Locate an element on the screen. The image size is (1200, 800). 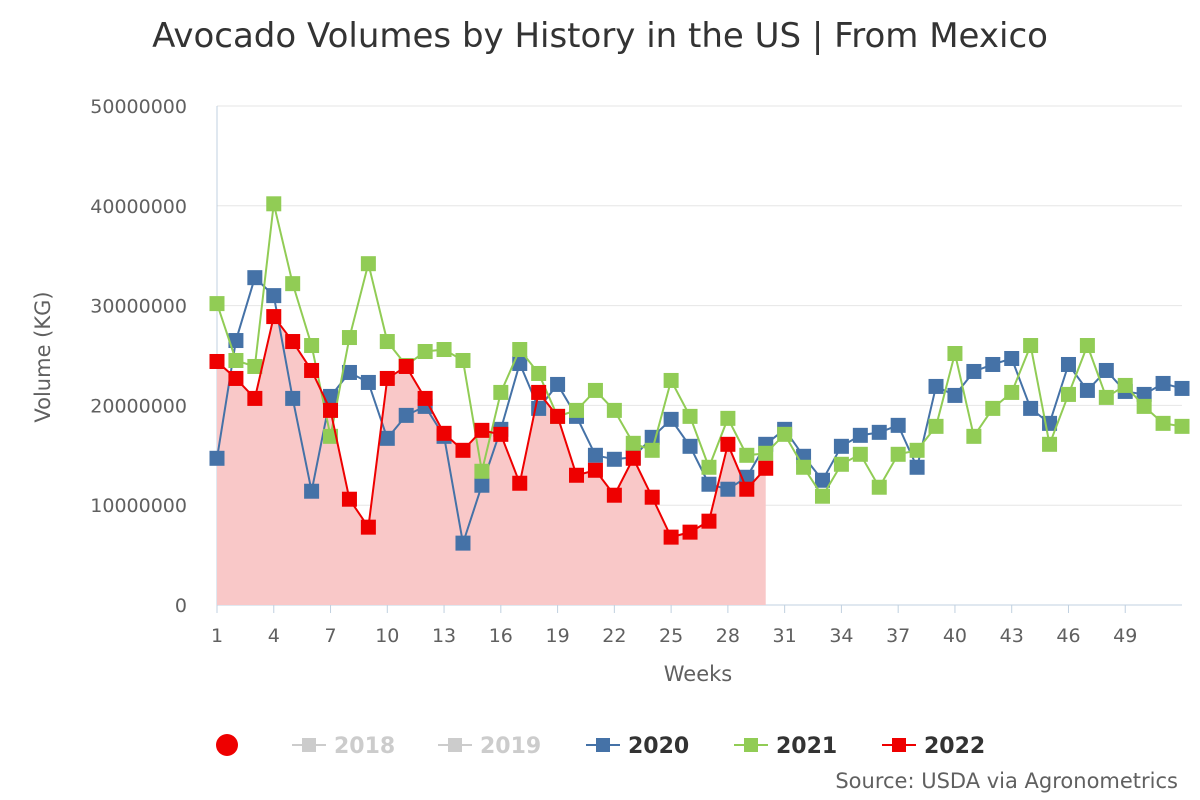
x-tick-label: 37 is located at coordinates (898, 636).